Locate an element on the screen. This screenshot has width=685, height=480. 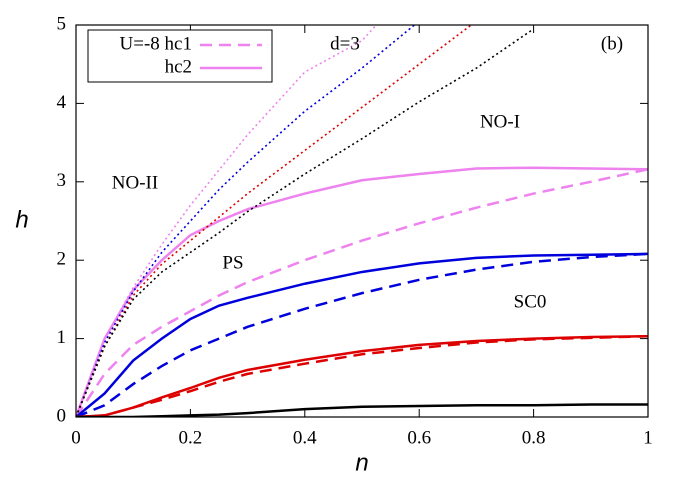
annotation: d=3 is located at coordinates (345, 43).